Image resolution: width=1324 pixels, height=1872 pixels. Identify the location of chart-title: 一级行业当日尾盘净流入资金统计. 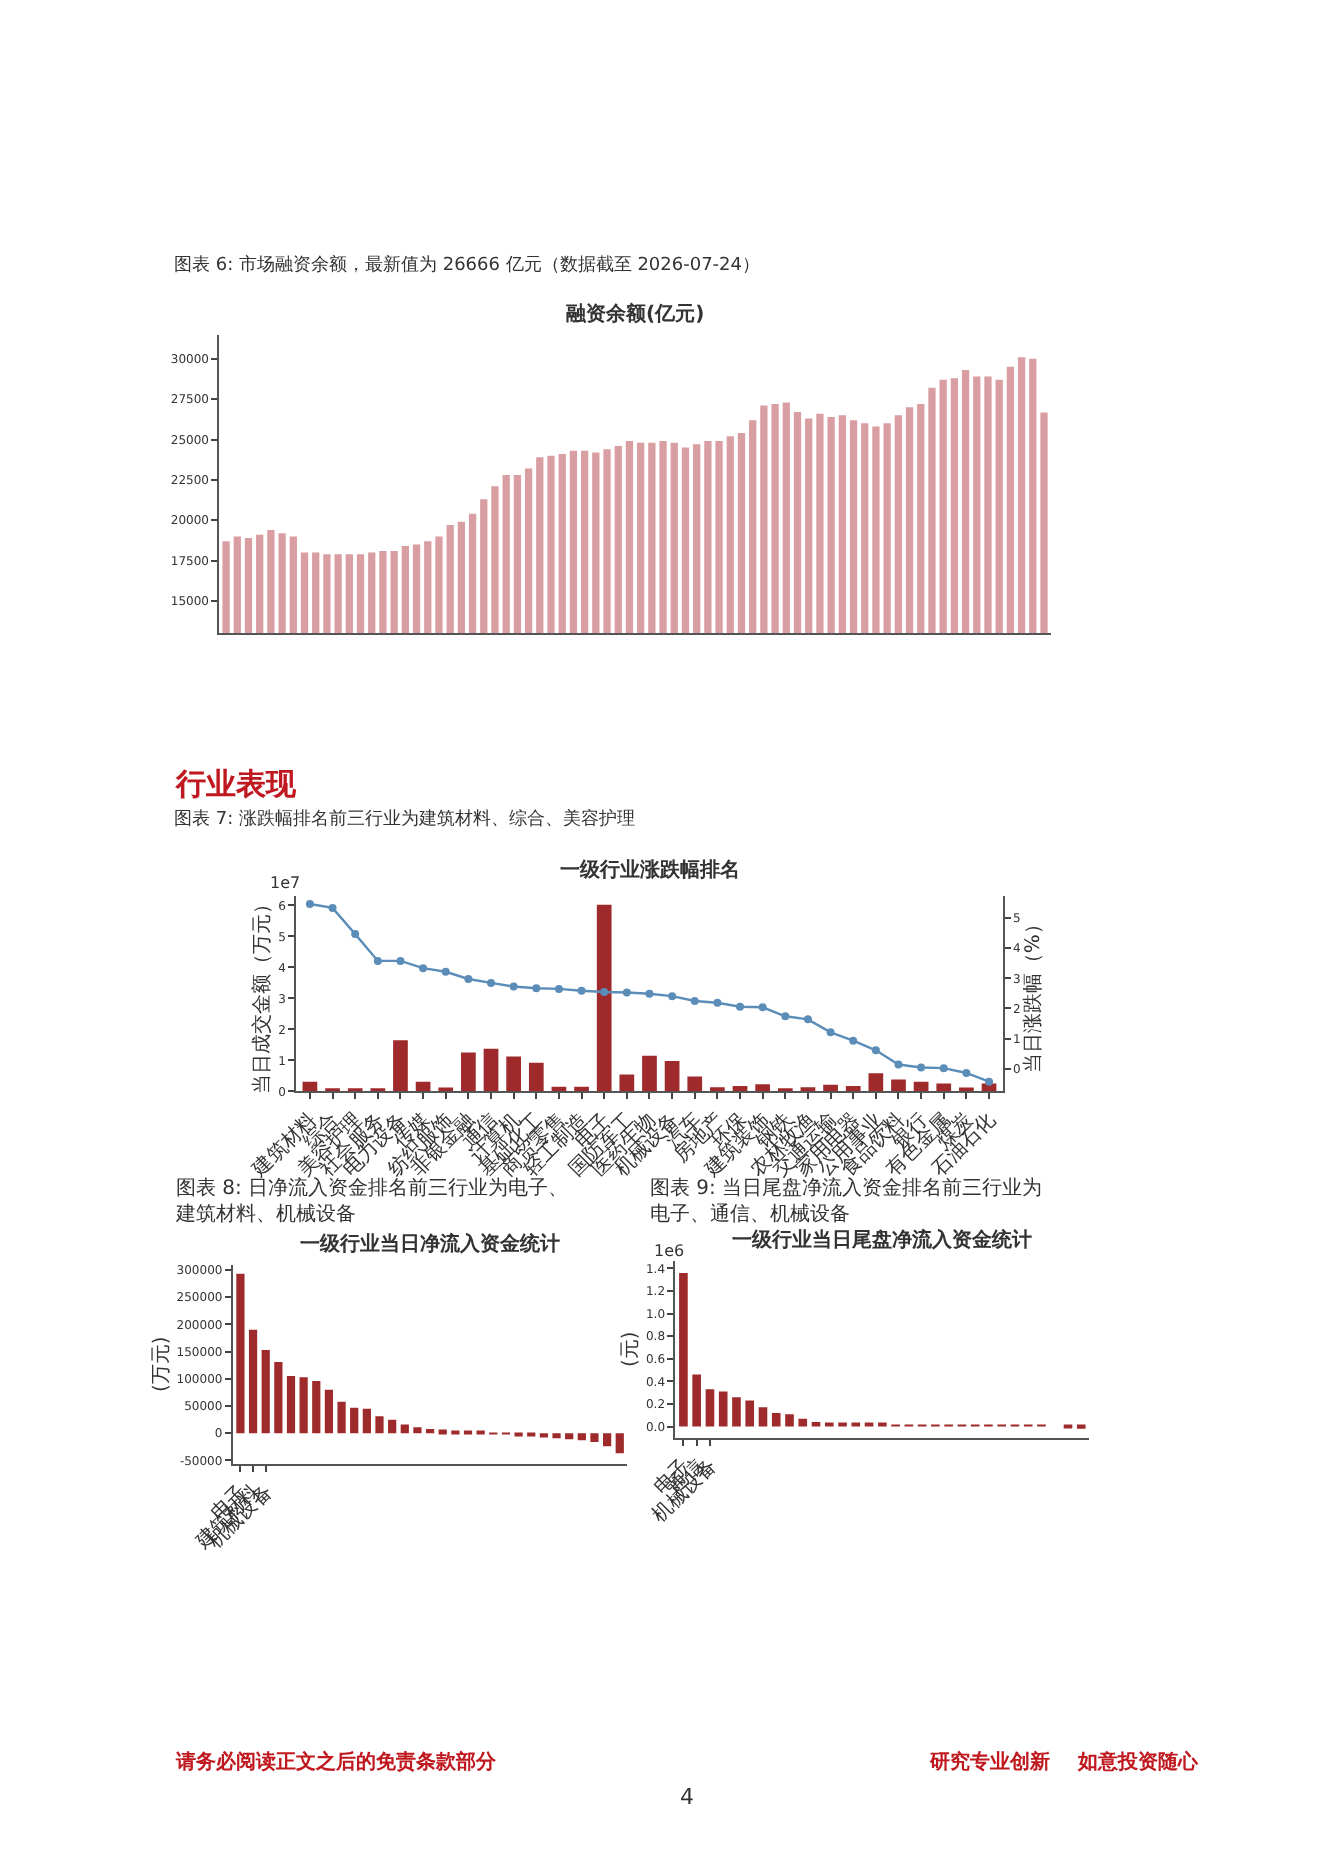
(882, 1240).